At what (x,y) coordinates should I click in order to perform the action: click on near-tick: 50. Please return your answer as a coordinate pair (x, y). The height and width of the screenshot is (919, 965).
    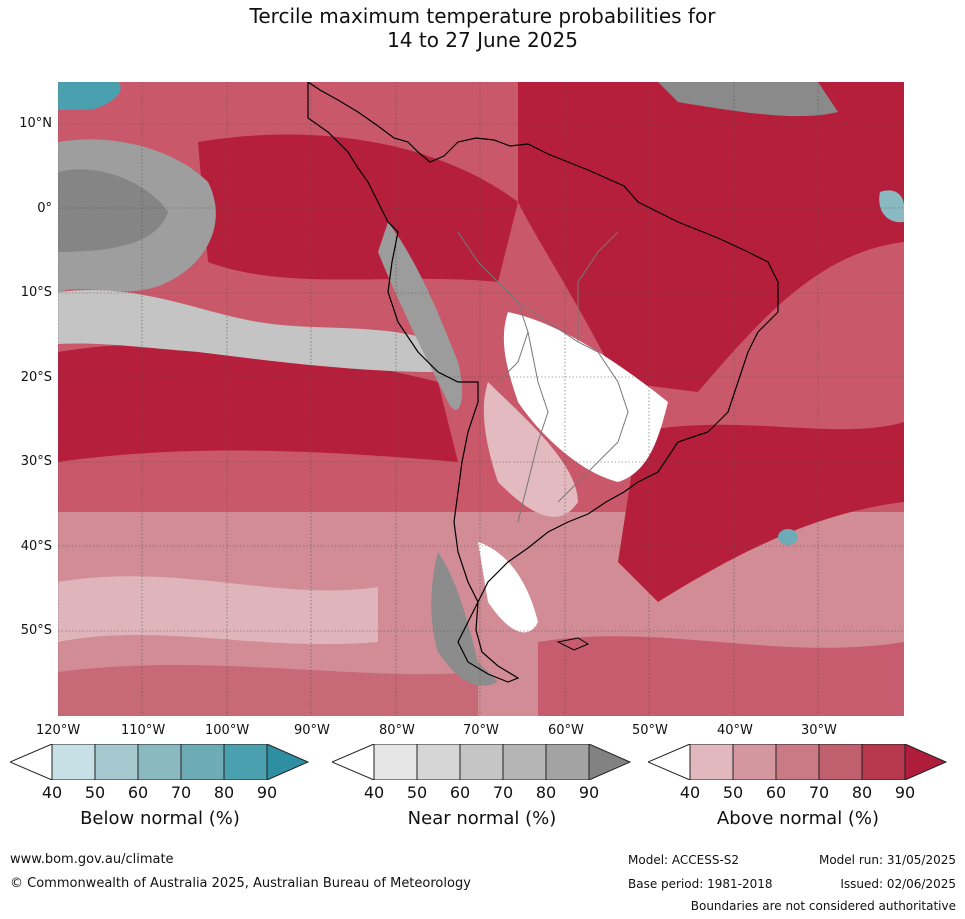
    Looking at the image, I should click on (417, 792).